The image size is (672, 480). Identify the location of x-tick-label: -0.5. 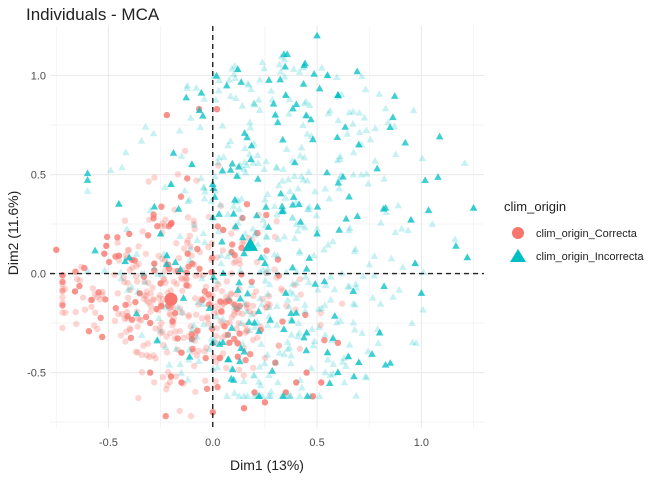
(108, 443).